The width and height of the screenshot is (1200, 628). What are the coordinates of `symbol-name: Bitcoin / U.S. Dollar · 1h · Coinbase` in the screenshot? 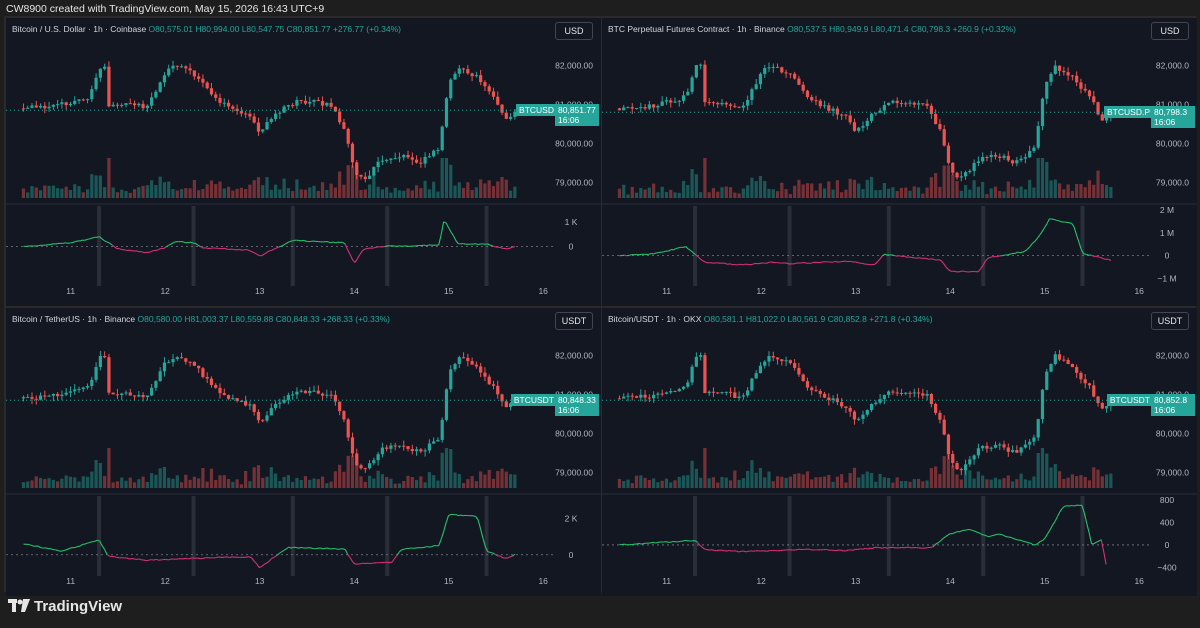 It's located at (79, 29).